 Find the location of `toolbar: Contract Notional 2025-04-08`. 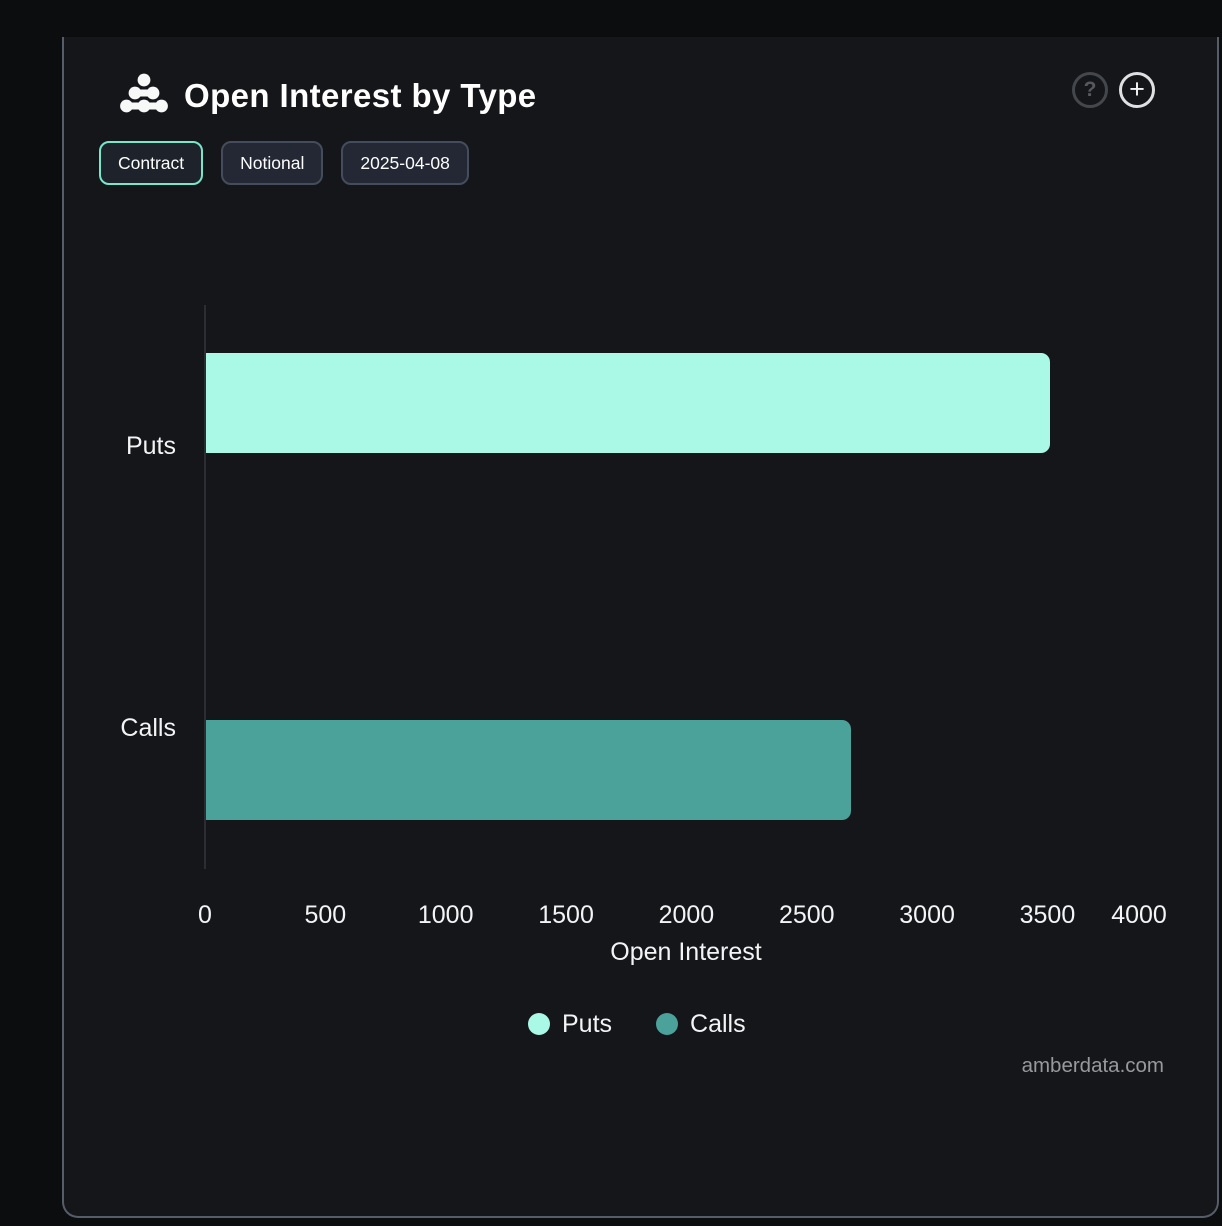

toolbar: Contract Notional 2025-04-08 is located at coordinates (284, 163).